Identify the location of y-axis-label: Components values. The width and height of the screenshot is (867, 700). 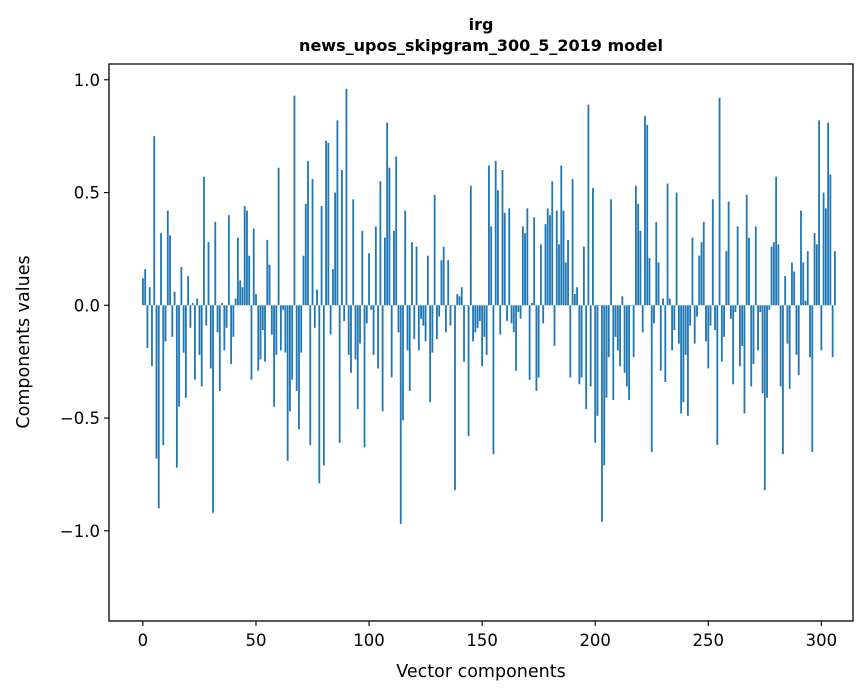
(24, 341).